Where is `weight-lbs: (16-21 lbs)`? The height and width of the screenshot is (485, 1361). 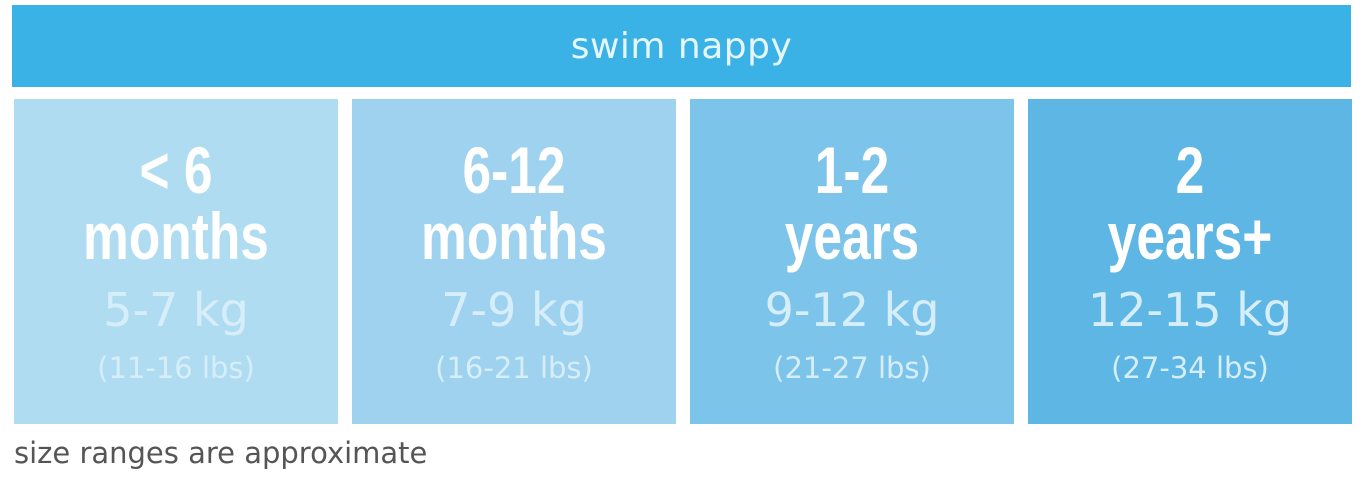 weight-lbs: (16-21 lbs) is located at coordinates (514, 368).